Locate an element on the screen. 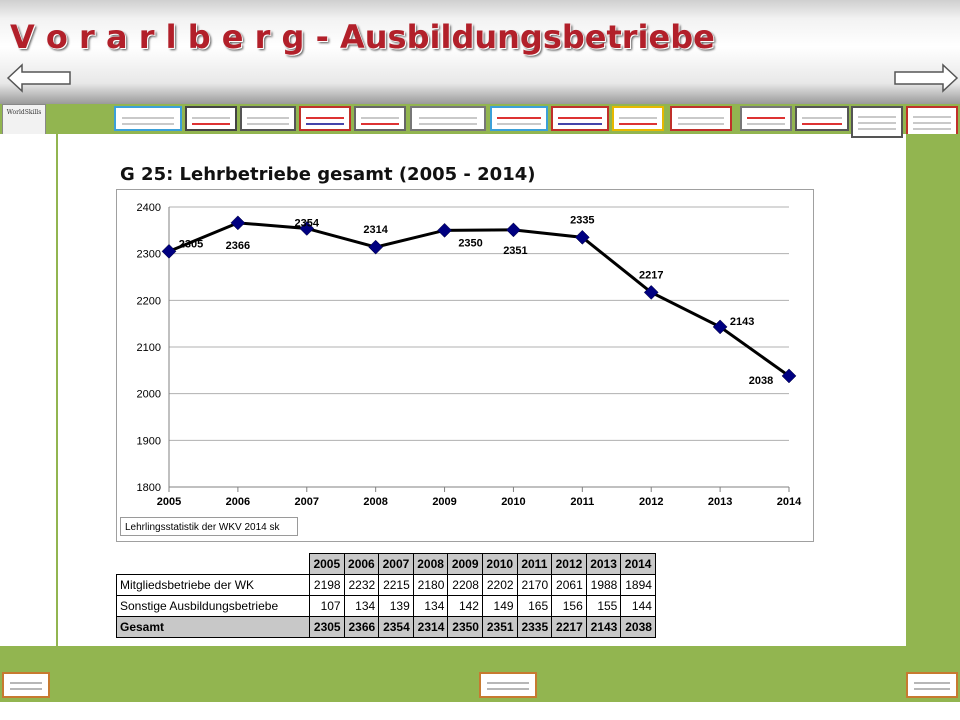 This screenshot has width=960, height=720. table-cell: 2350 is located at coordinates (465, 627).